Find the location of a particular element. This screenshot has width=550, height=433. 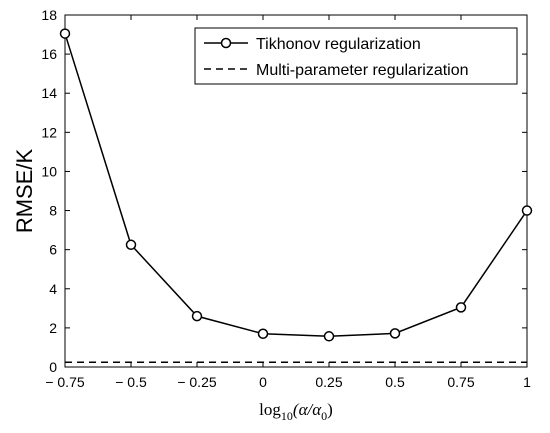

y-tick-label: 16 is located at coordinates (49, 54).